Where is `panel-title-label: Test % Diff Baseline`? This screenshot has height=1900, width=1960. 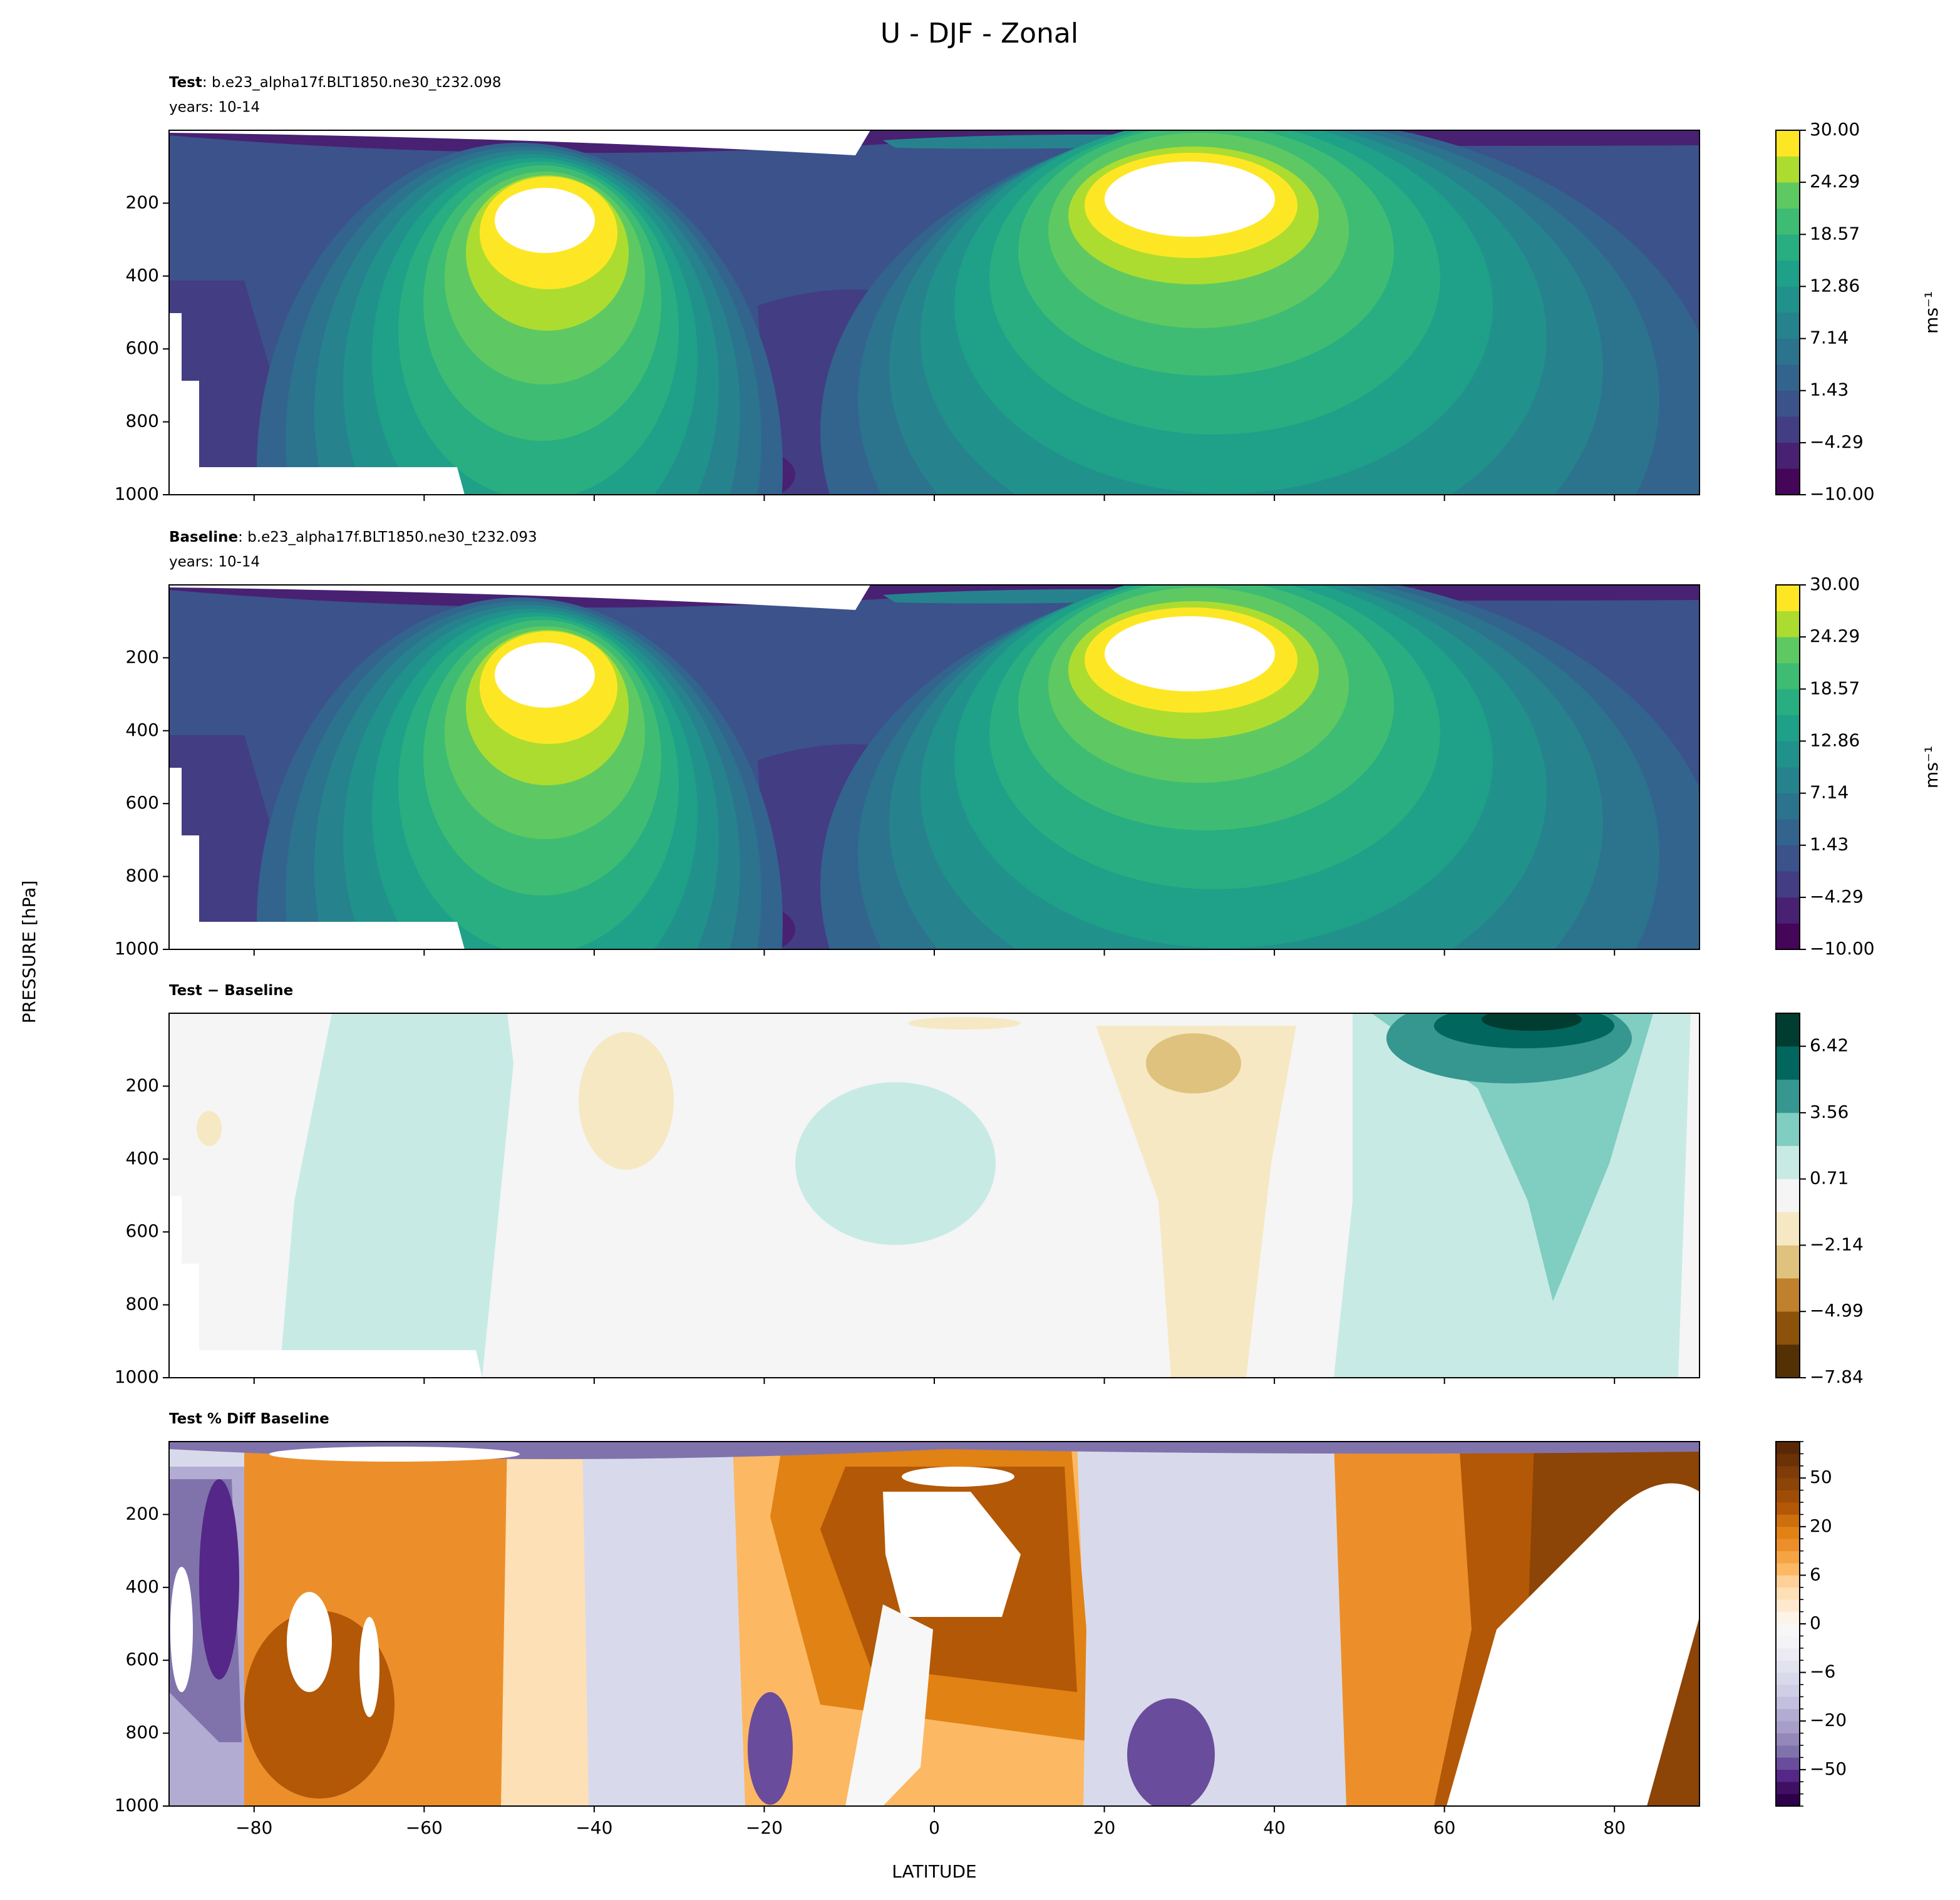
panel-title-label: Test % Diff Baseline is located at coordinates (249, 1419).